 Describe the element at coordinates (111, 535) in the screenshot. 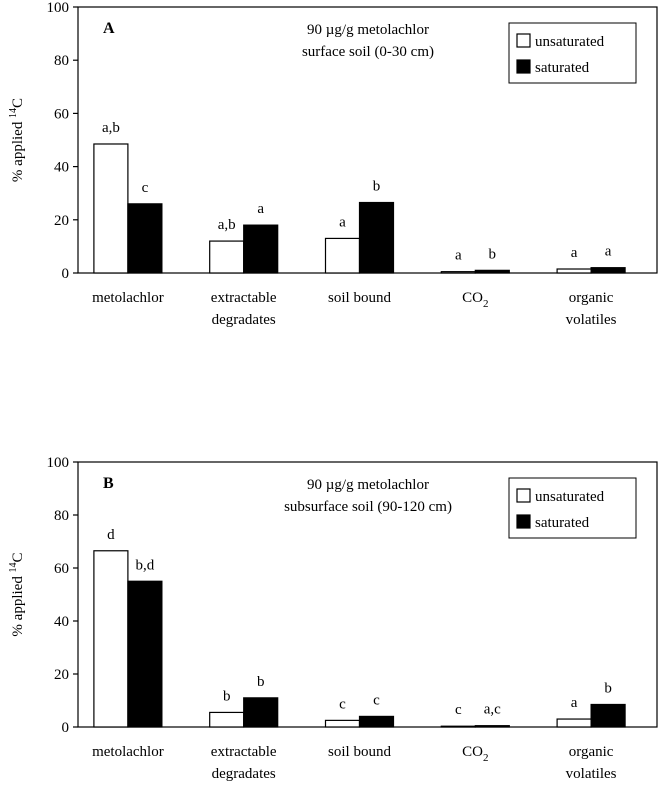

I see `significance-label: d` at that location.